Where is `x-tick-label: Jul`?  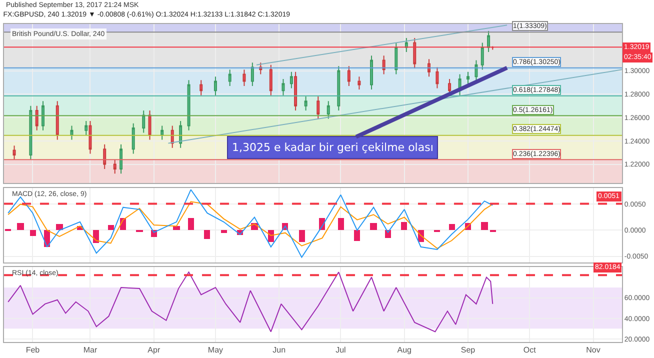
x-tick-label: Jul is located at coordinates (341, 350).